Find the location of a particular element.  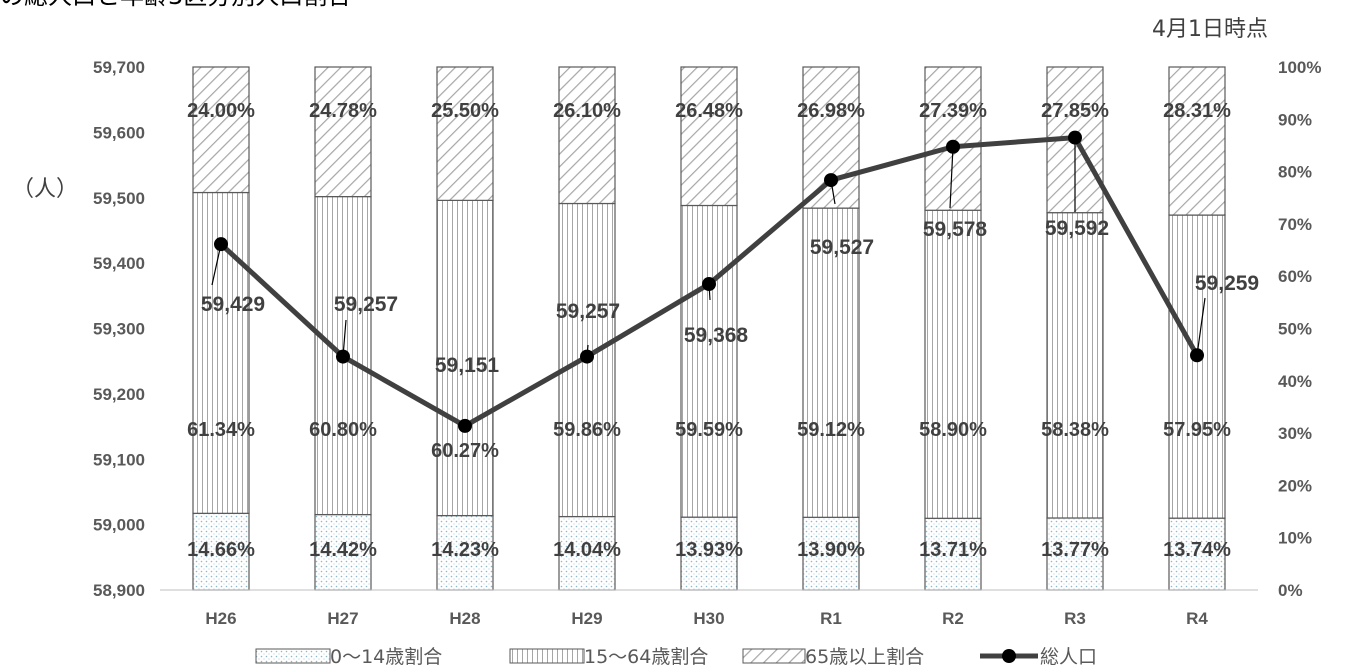

pct-label-working: 59.86% is located at coordinates (587, 430).